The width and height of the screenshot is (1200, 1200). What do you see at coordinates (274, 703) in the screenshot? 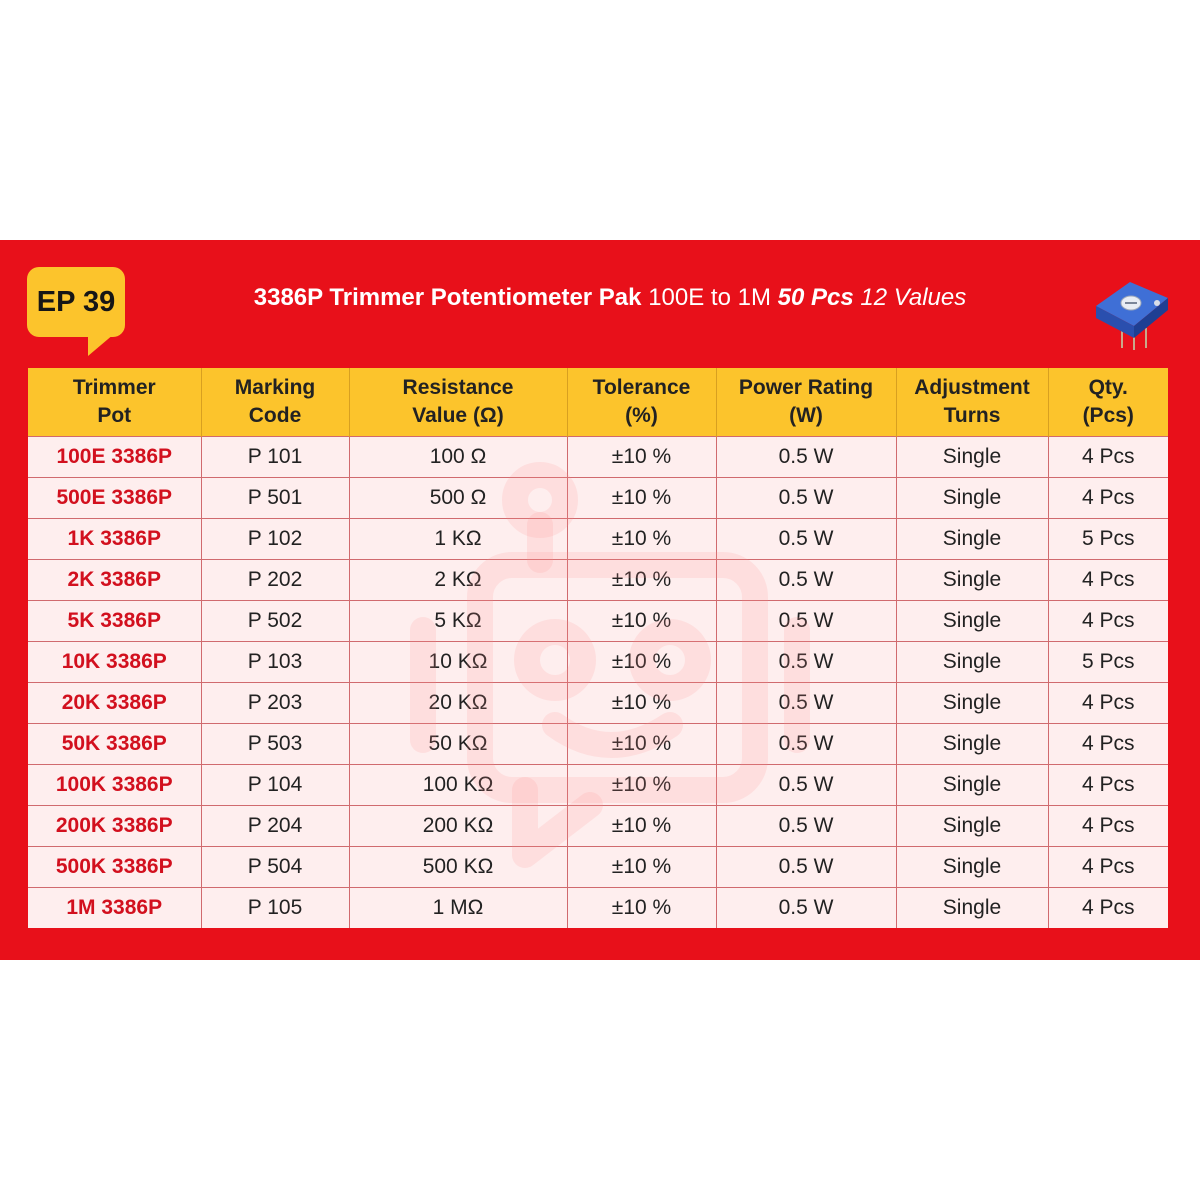
I see `marking-code-cell: P 203` at bounding box center [274, 703].